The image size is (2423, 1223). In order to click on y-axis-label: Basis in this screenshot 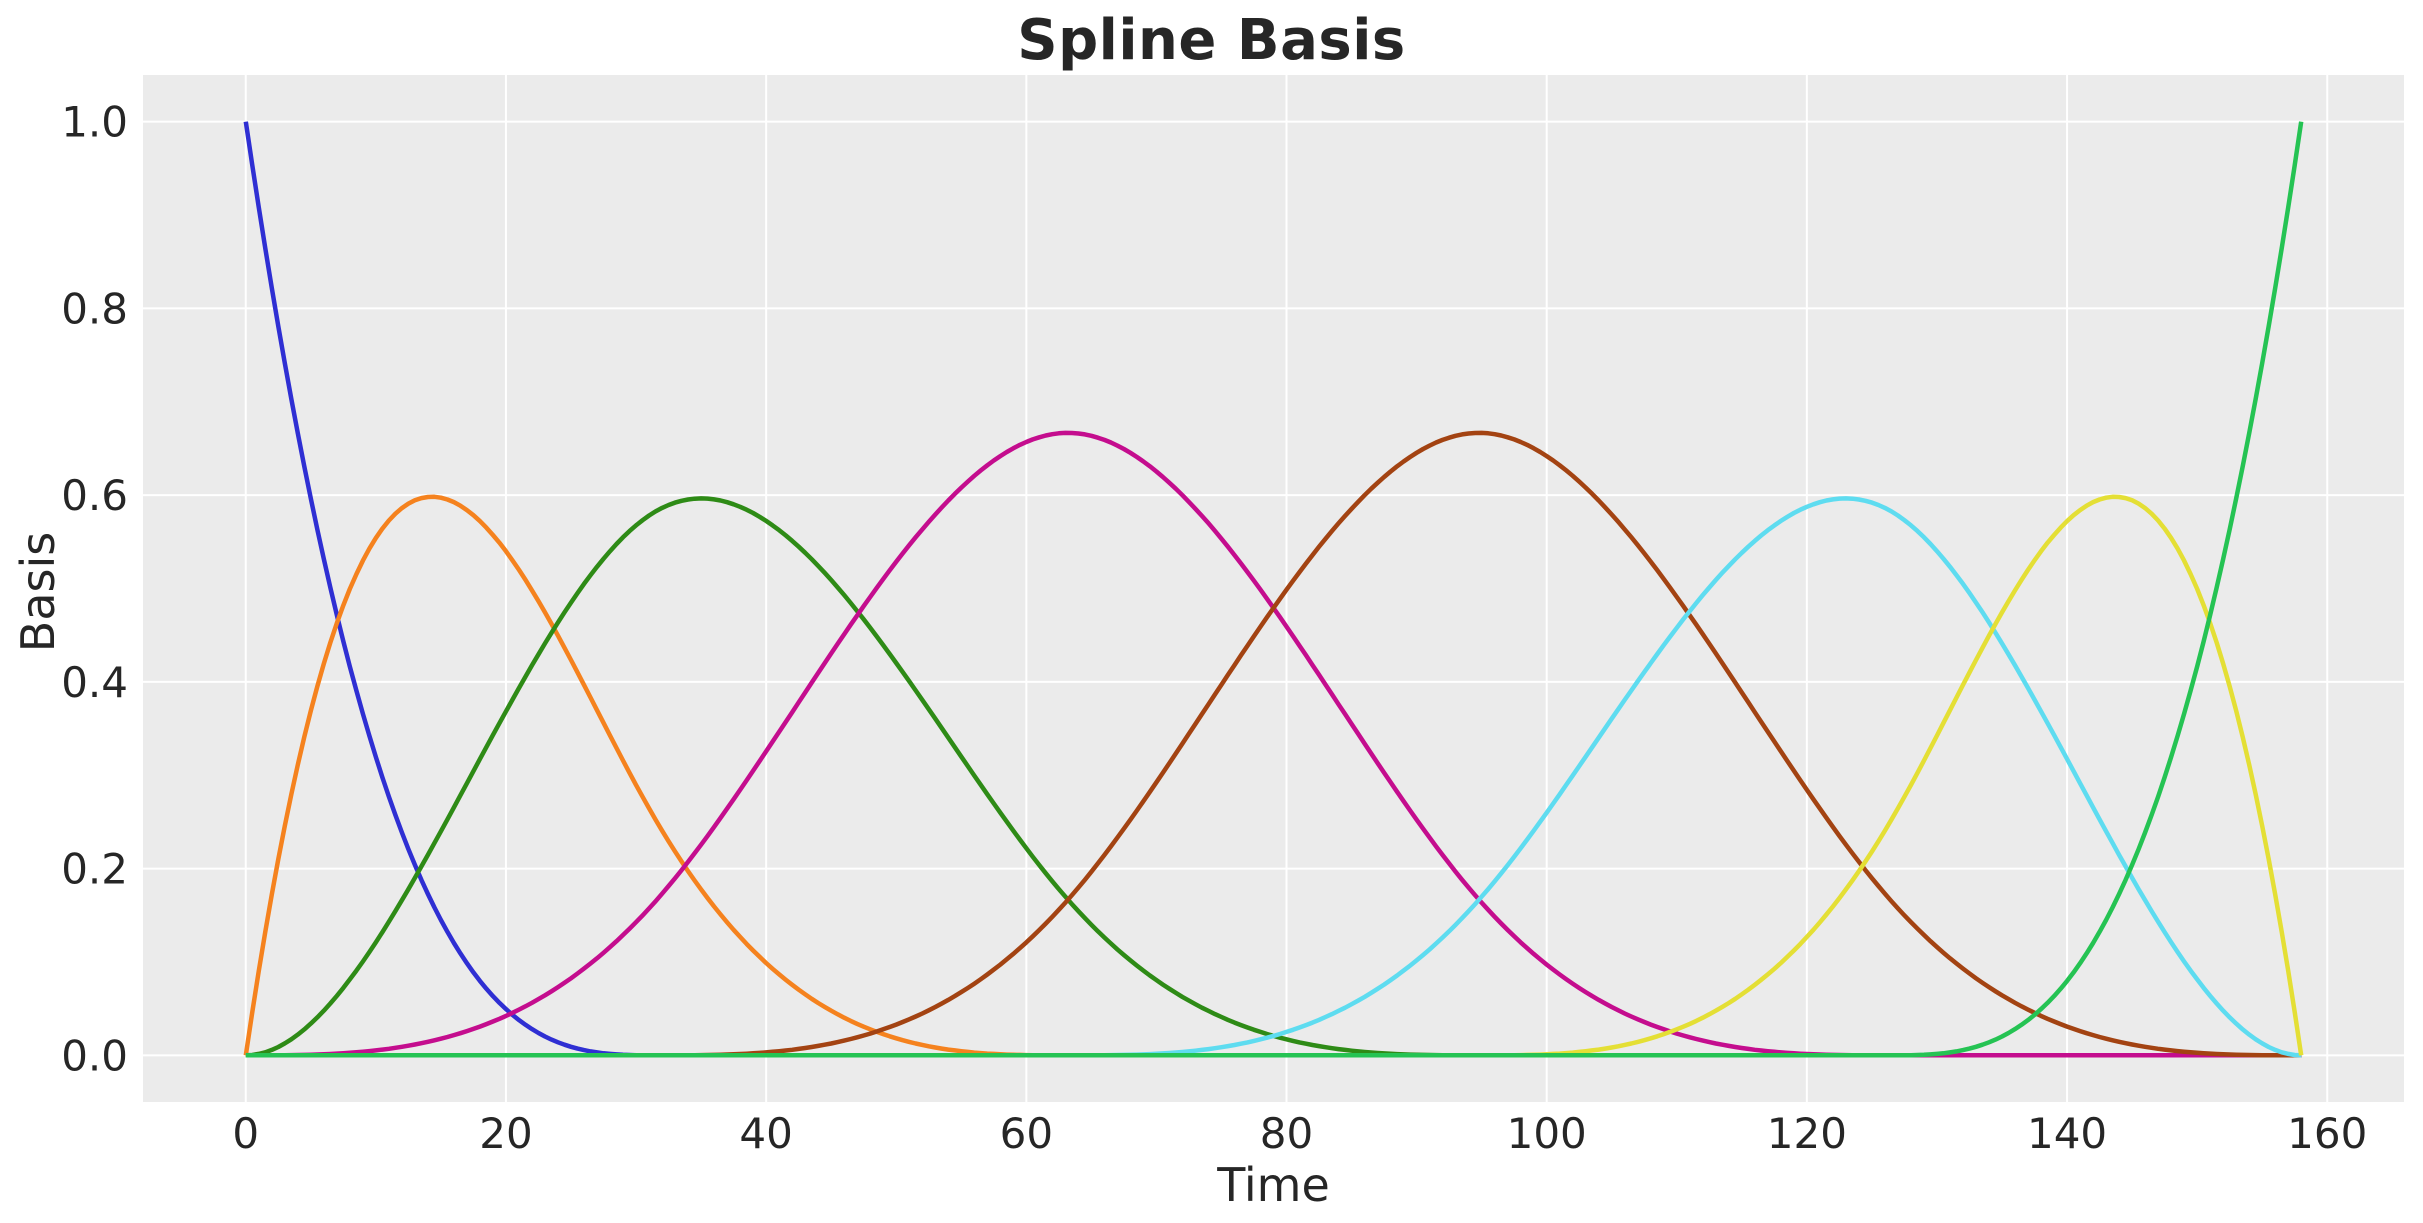, I will do `click(38, 592)`.